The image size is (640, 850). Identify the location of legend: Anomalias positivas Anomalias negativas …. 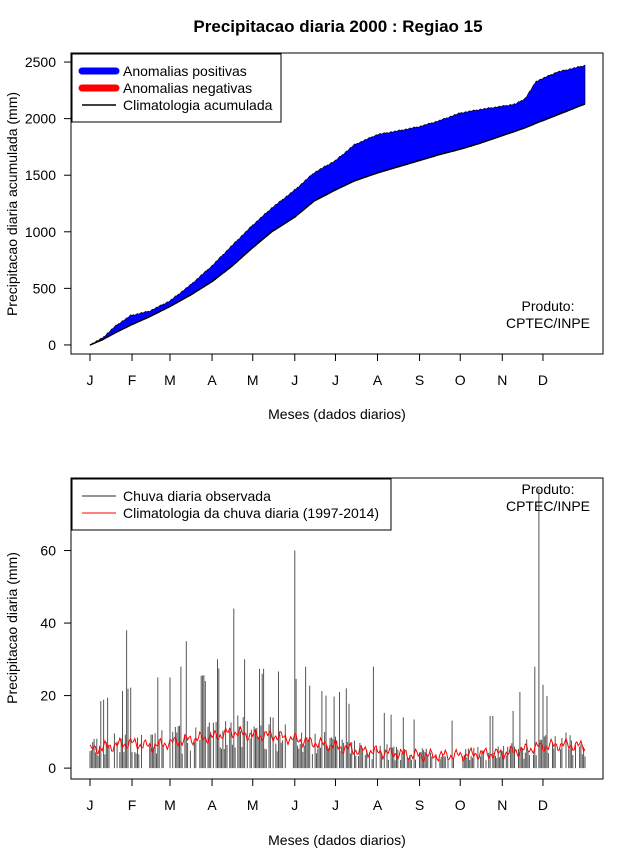
(176, 88).